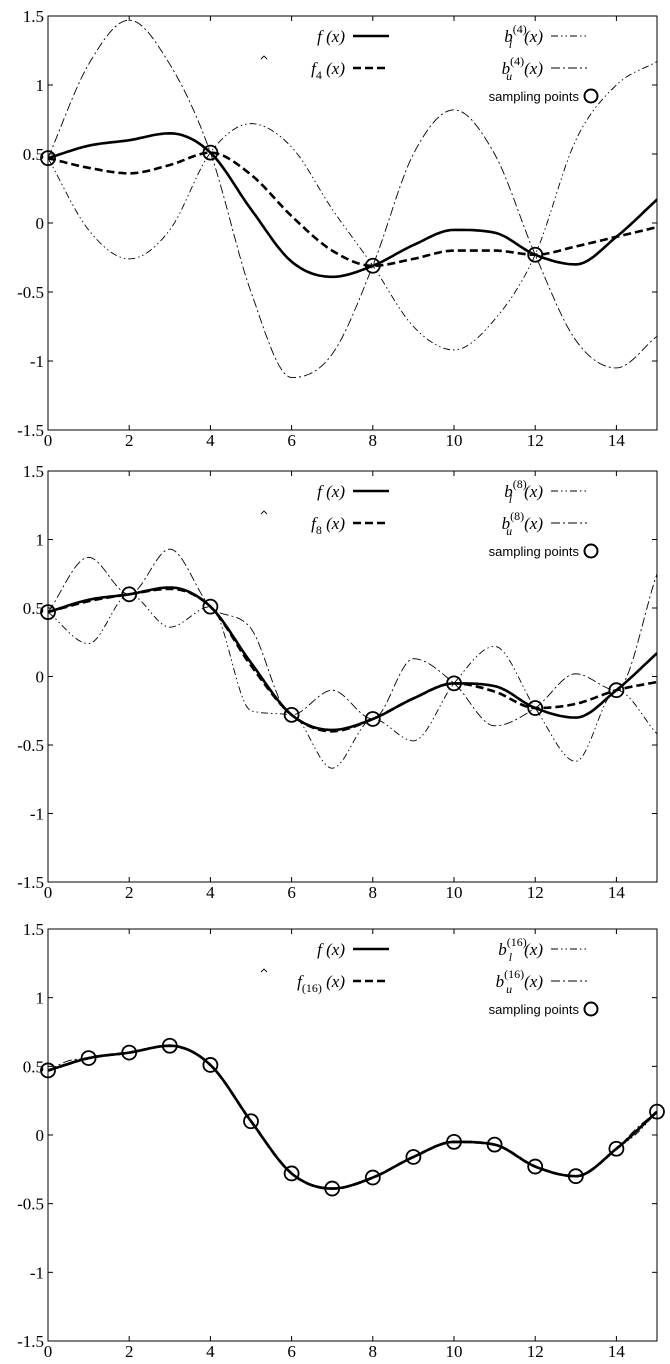 The width and height of the screenshot is (670, 1364). Describe the element at coordinates (328, 70) in the screenshot. I see `legend-label-fhat: f4 (x)` at that location.